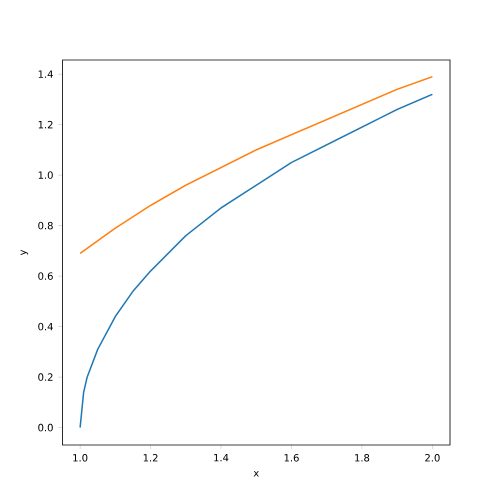 The height and width of the screenshot is (500, 500). What do you see at coordinates (45, 276) in the screenshot?
I see `y-tick-label: 0.6` at bounding box center [45, 276].